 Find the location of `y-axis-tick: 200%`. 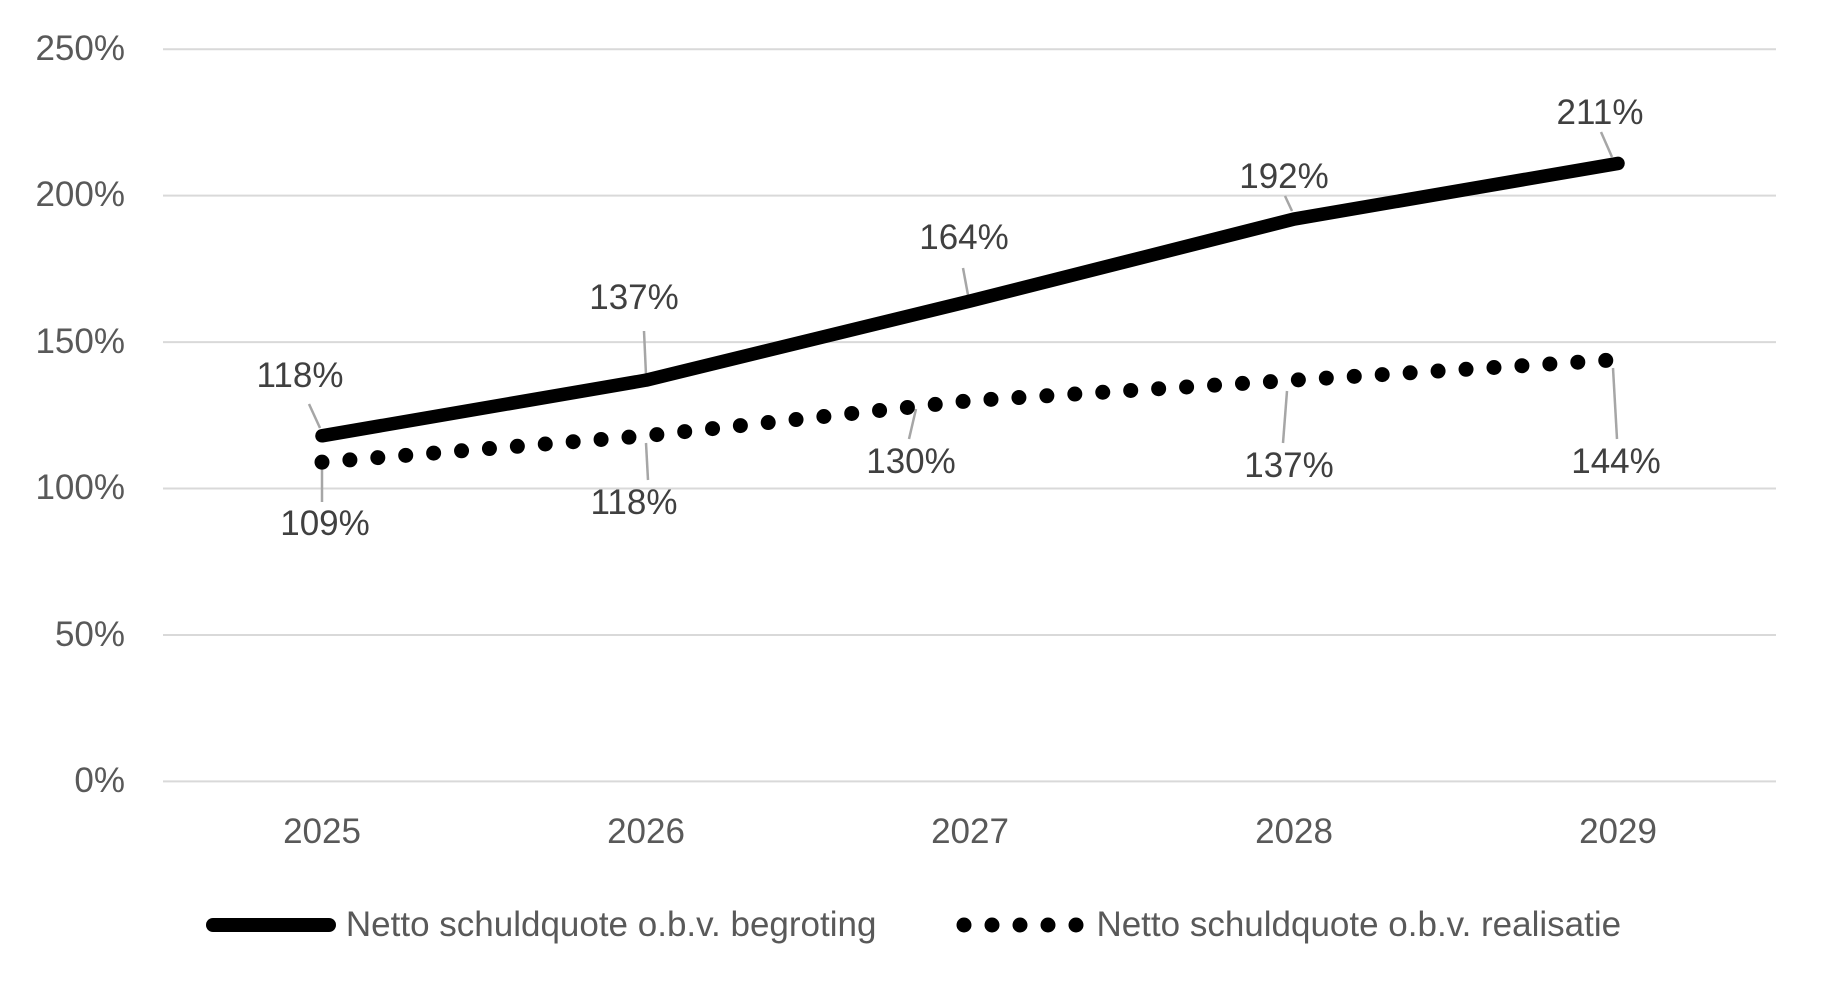

y-axis-tick: 200% is located at coordinates (80, 194).